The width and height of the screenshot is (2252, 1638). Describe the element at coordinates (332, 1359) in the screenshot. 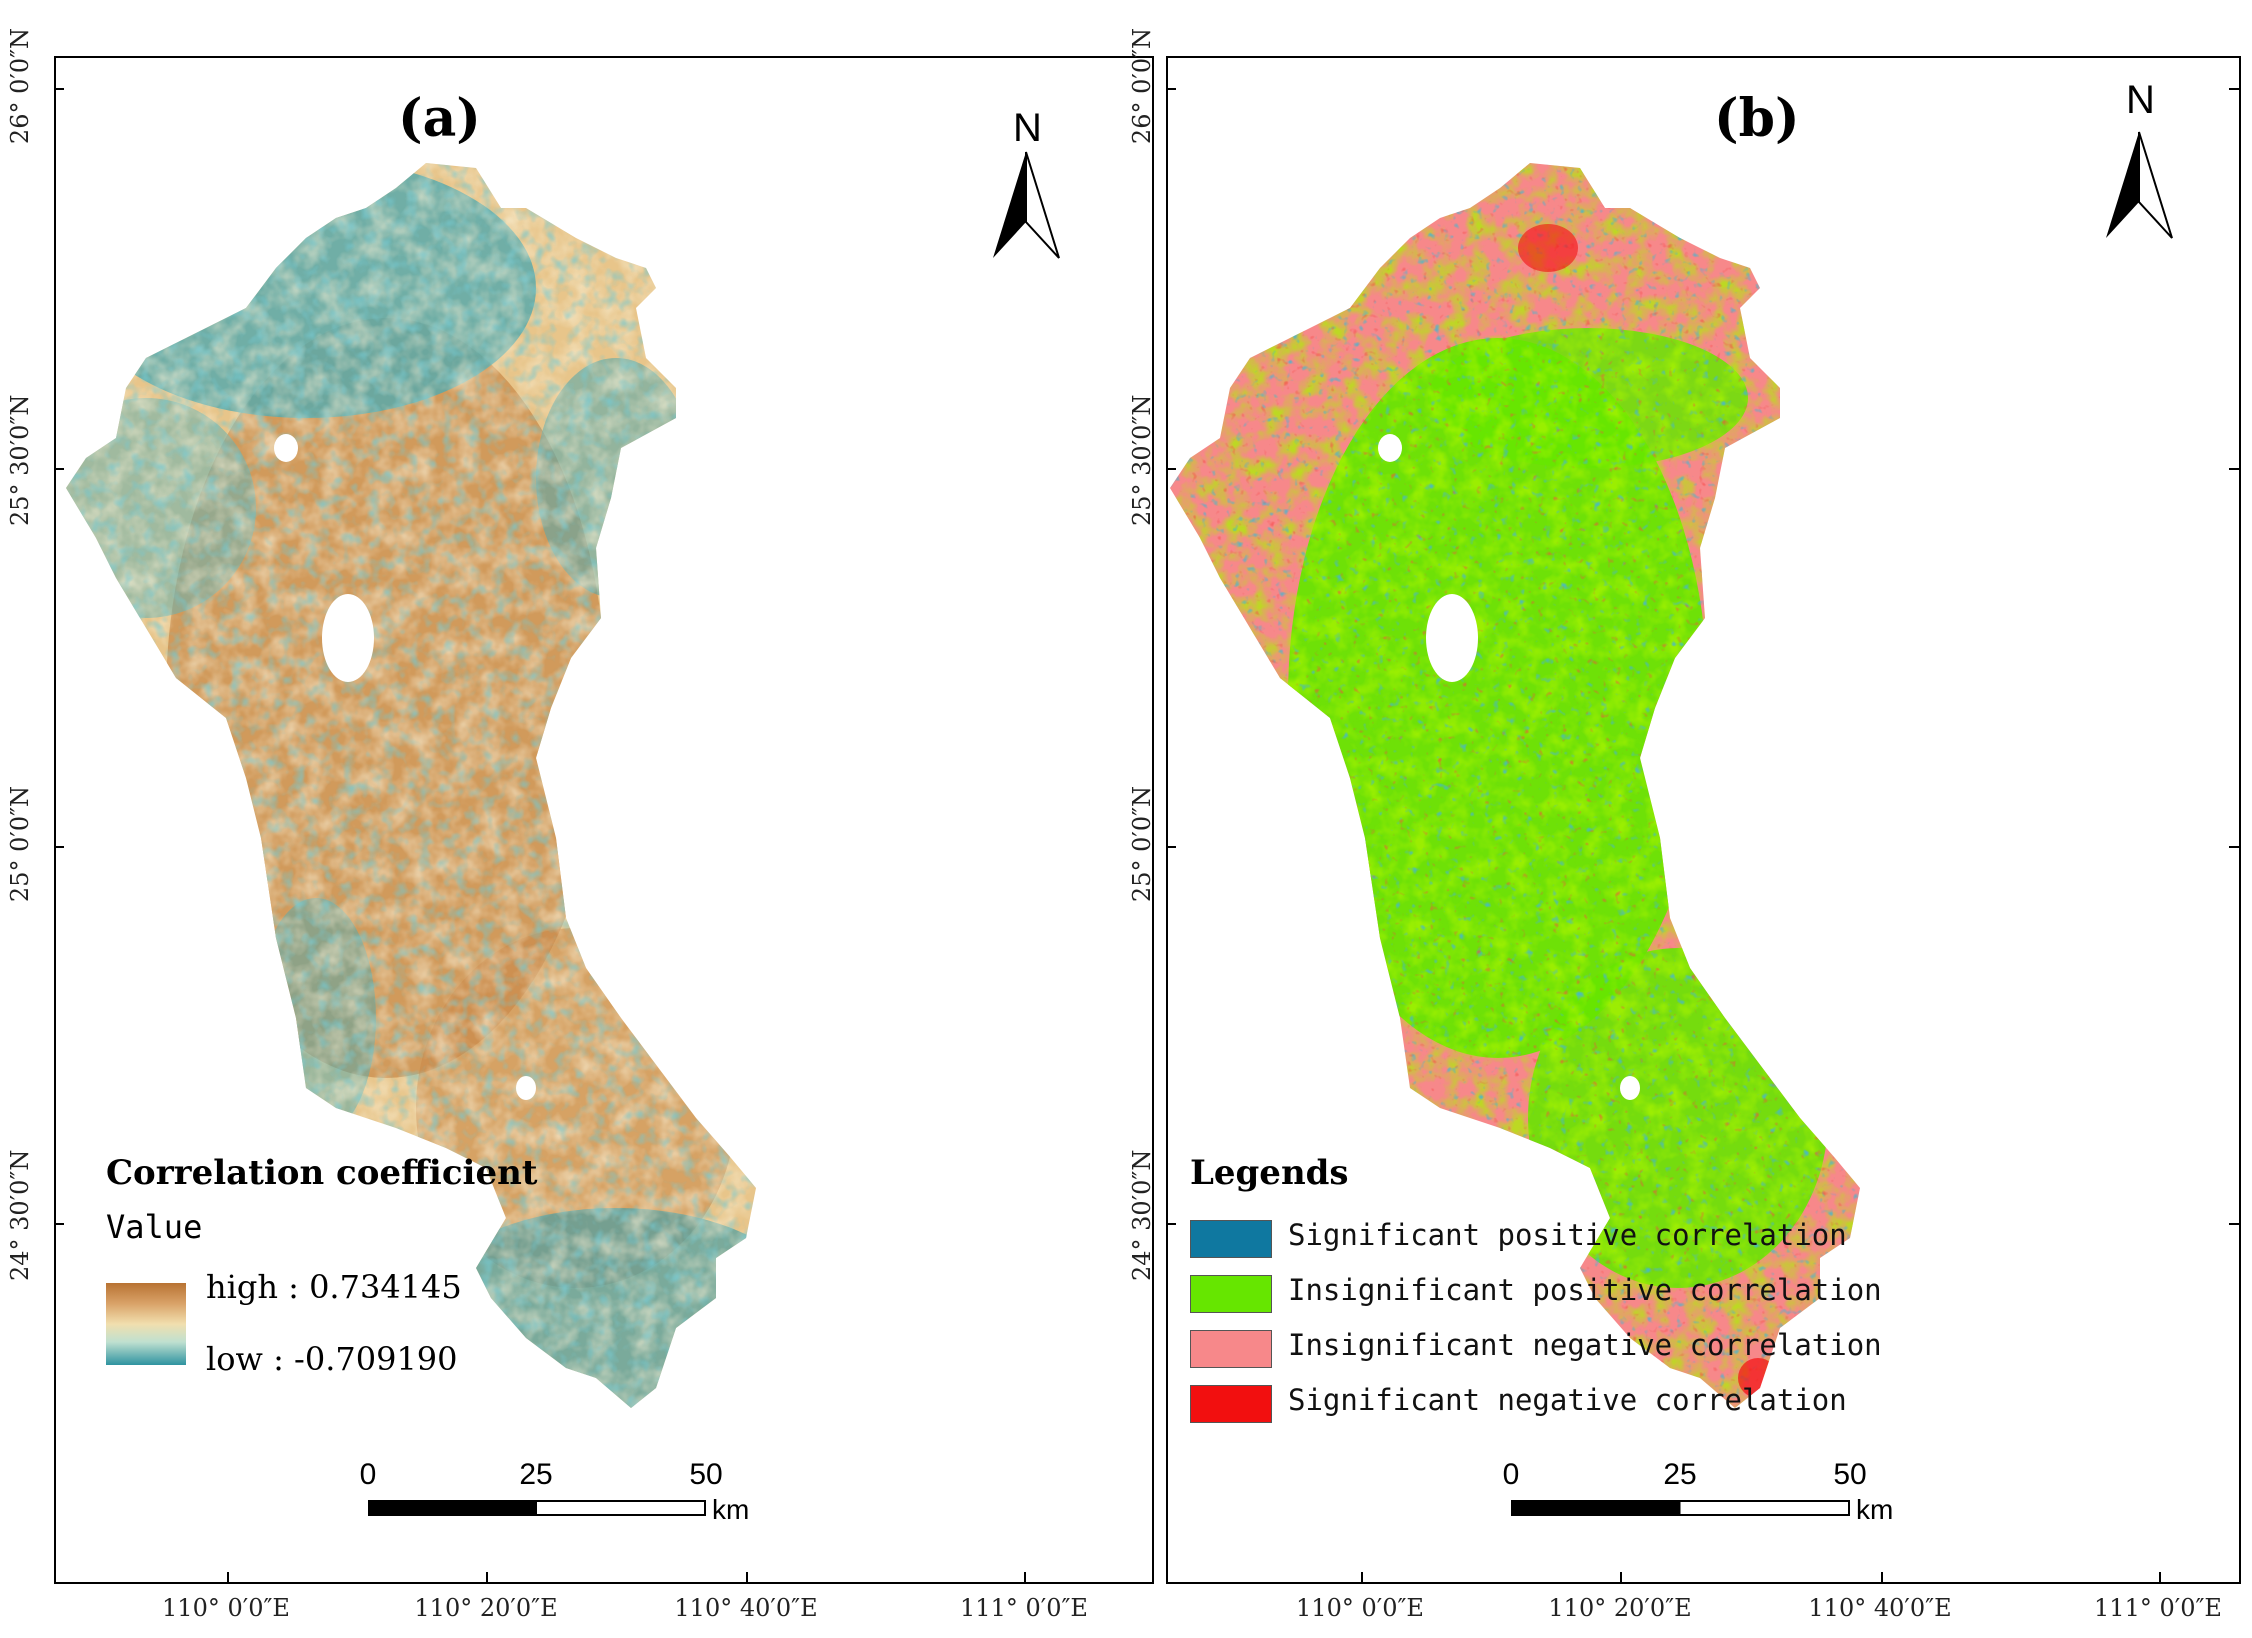

I see `legend-low-label: low : -0.709190` at that location.